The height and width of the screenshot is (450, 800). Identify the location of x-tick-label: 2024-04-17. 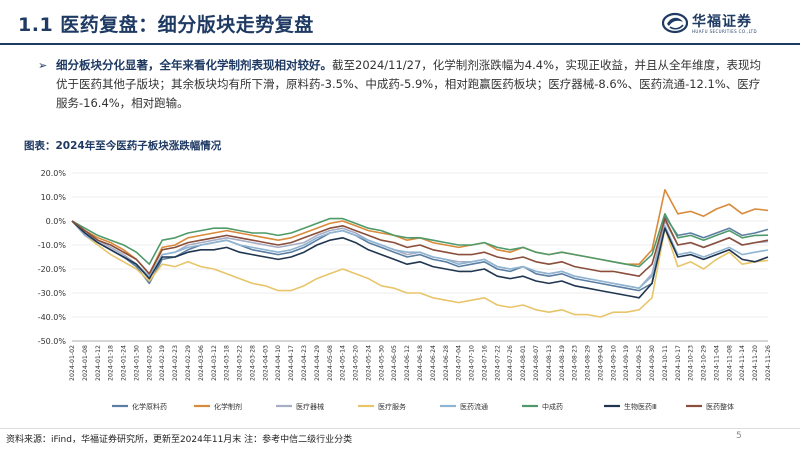
(291, 363).